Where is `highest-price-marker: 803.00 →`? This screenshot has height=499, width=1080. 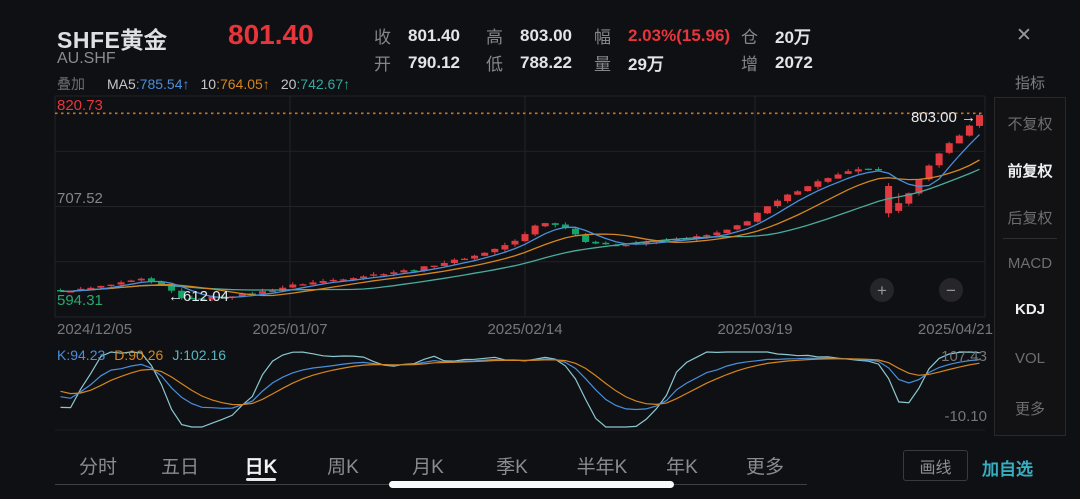
highest-price-marker: 803.00 → is located at coordinates (943, 117).